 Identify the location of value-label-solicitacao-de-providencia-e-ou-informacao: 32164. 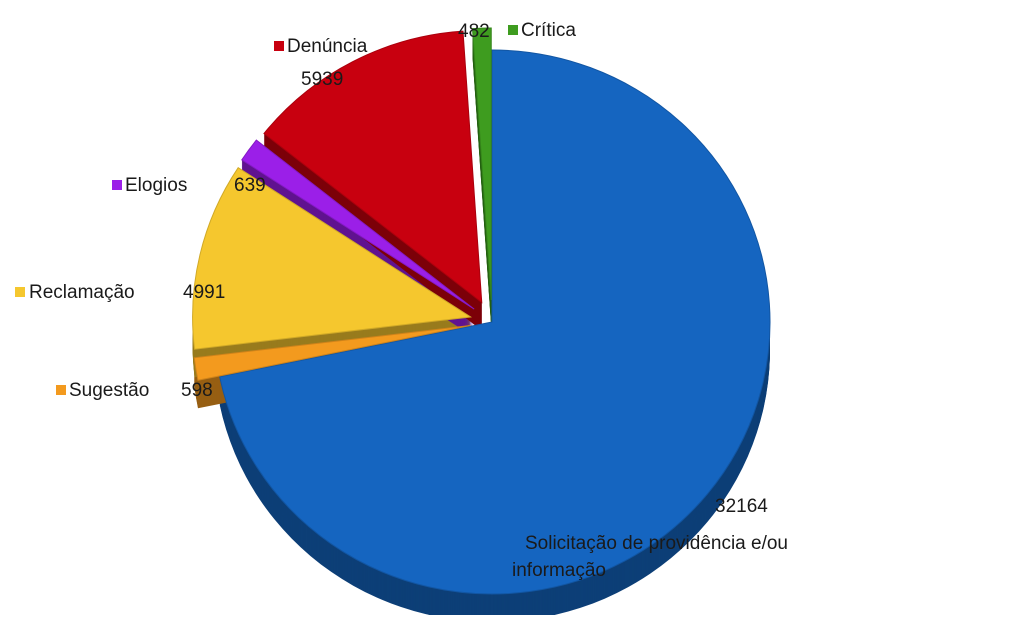
(741, 506).